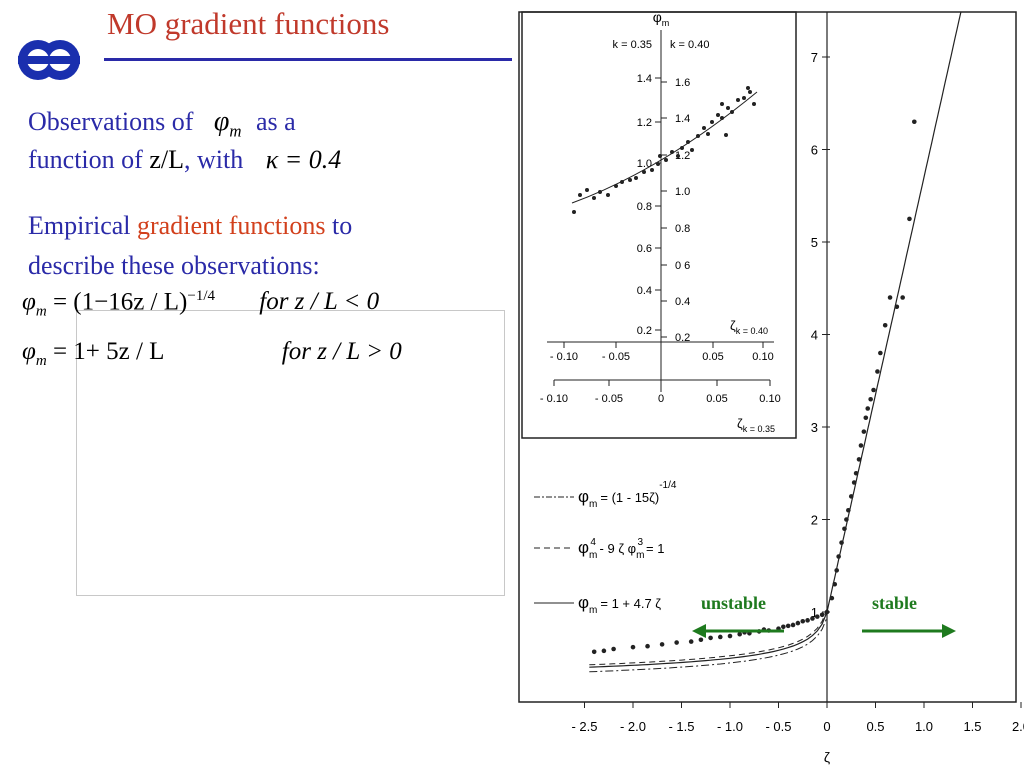 The height and width of the screenshot is (768, 1024). I want to click on inset-right-tick-label: 1.2, so click(682, 156).